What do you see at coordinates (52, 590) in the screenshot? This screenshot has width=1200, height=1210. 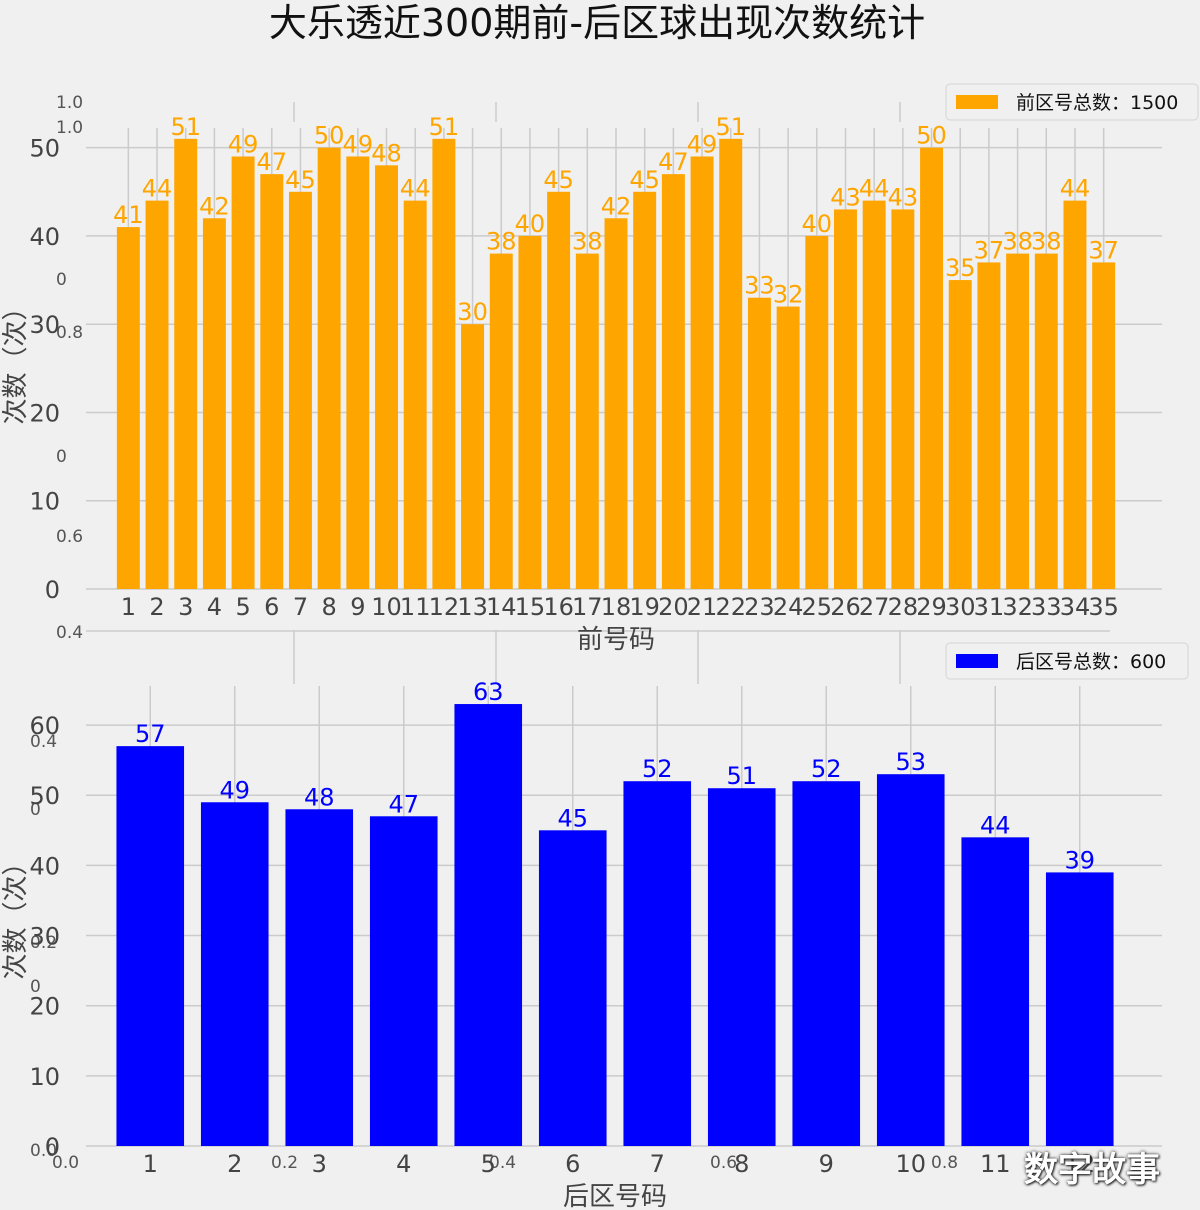 I see `ytick-label-0: 0` at bounding box center [52, 590].